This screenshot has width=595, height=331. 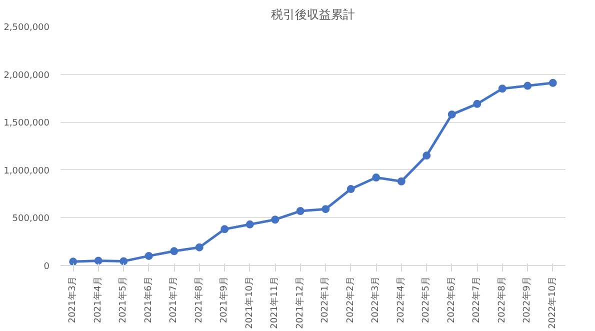 What do you see at coordinates (552, 302) in the screenshot?
I see `x-tick-label: 2022年10月` at bounding box center [552, 302].